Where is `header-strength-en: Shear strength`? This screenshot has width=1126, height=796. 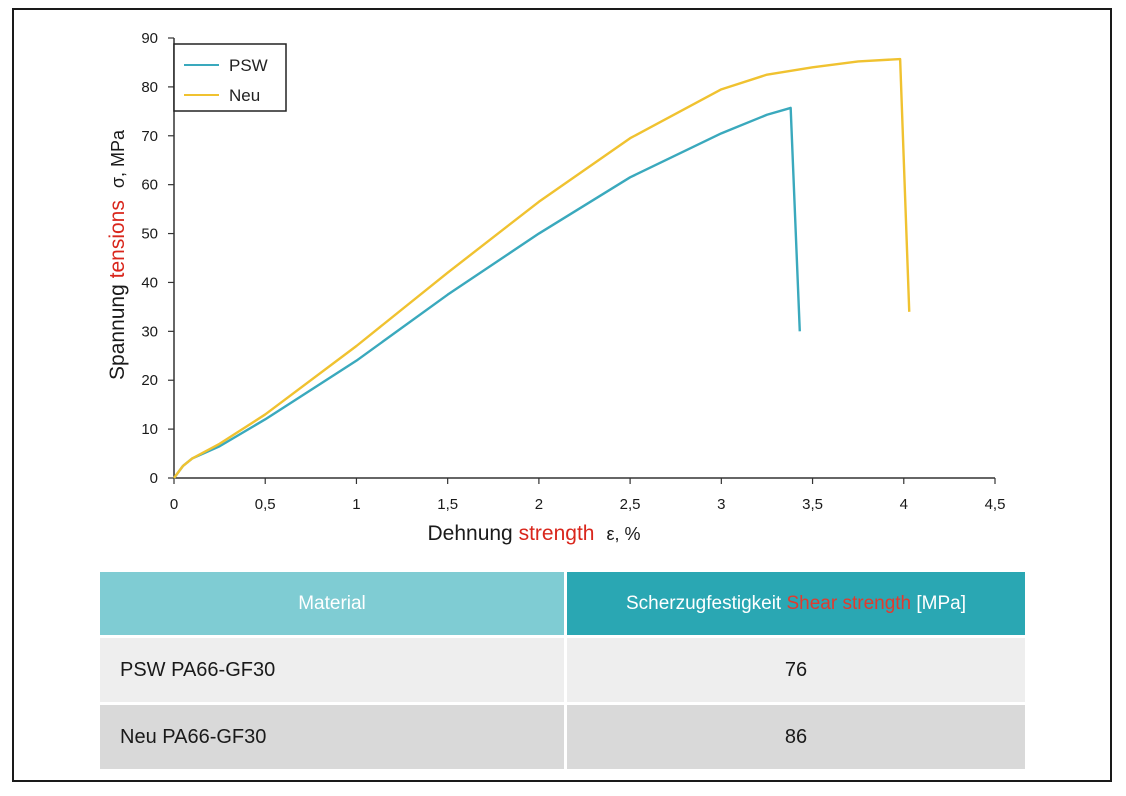
header-strength-en: Shear strength is located at coordinates (849, 603).